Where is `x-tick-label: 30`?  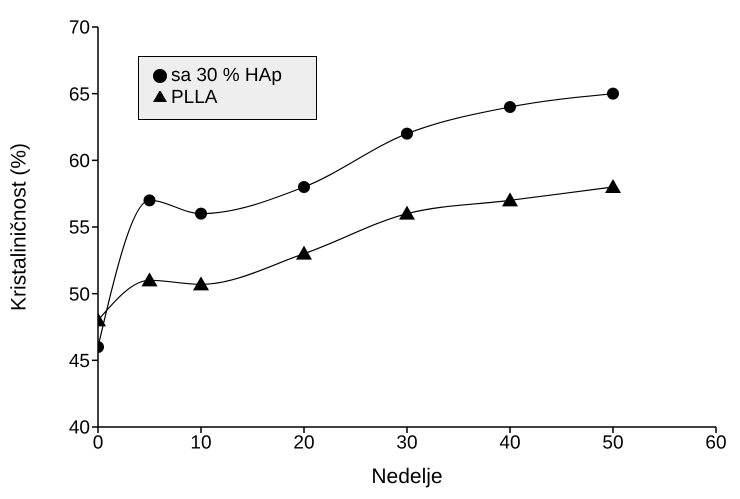
x-tick-label: 30 is located at coordinates (407, 443).